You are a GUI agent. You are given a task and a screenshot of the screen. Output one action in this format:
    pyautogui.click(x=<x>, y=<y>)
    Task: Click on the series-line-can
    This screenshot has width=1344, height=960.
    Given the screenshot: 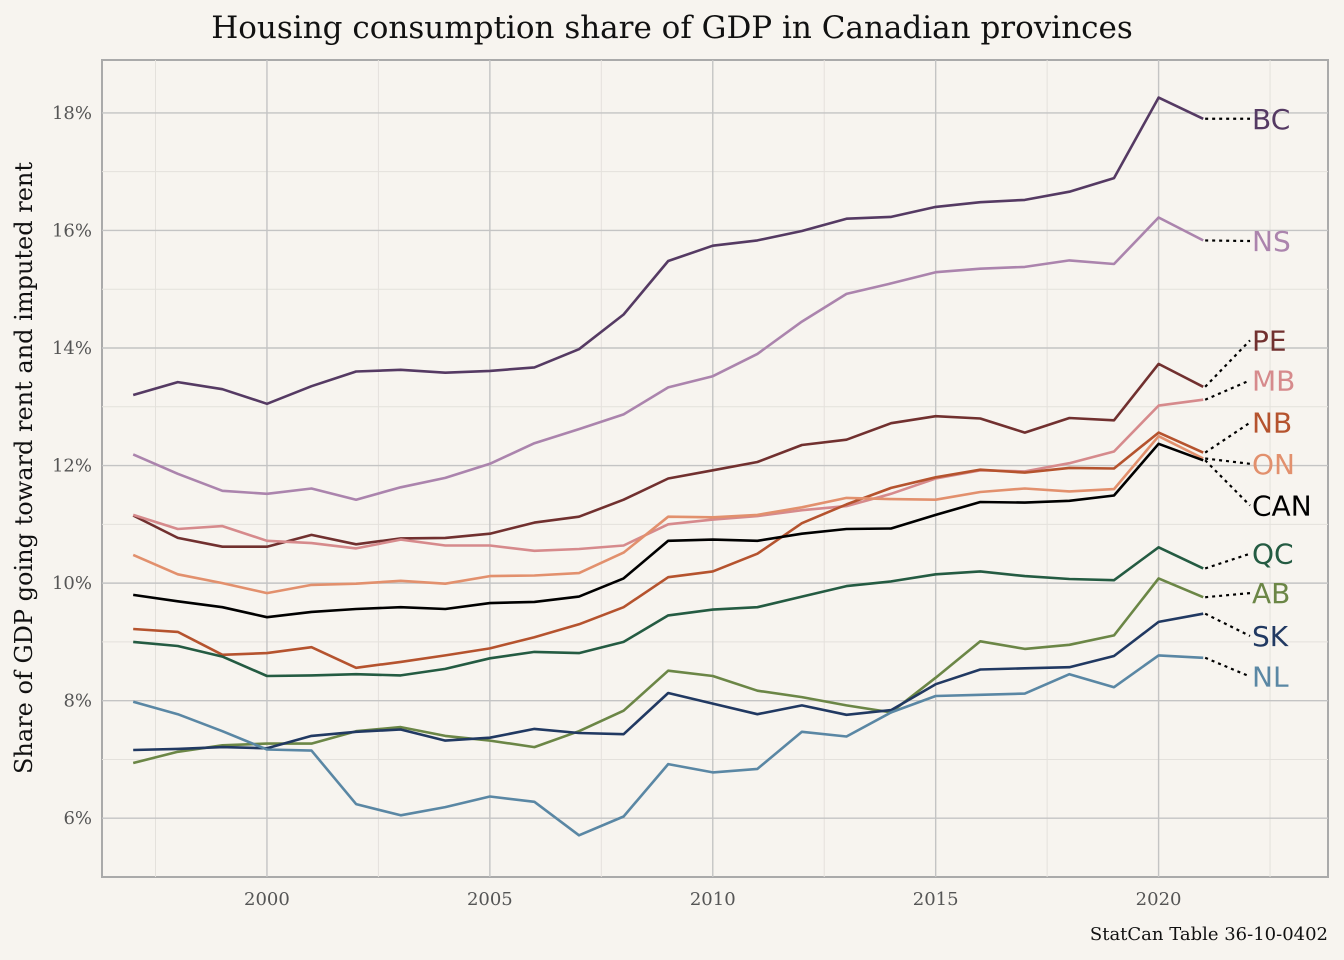 What is the action you would take?
    pyautogui.click(x=668, y=530)
    